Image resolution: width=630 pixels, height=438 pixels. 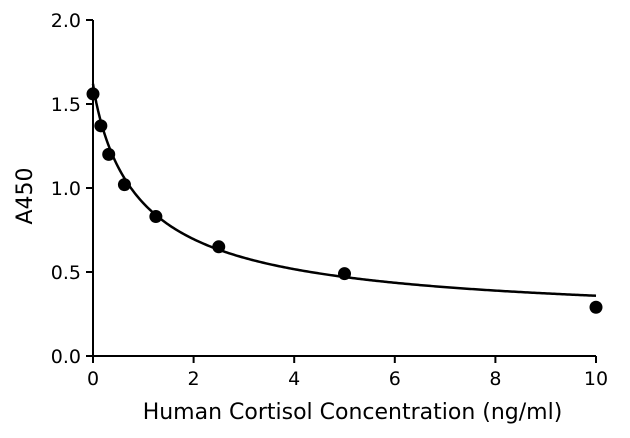 What do you see at coordinates (395, 379) in the screenshot?
I see `x-tick-label: 6` at bounding box center [395, 379].